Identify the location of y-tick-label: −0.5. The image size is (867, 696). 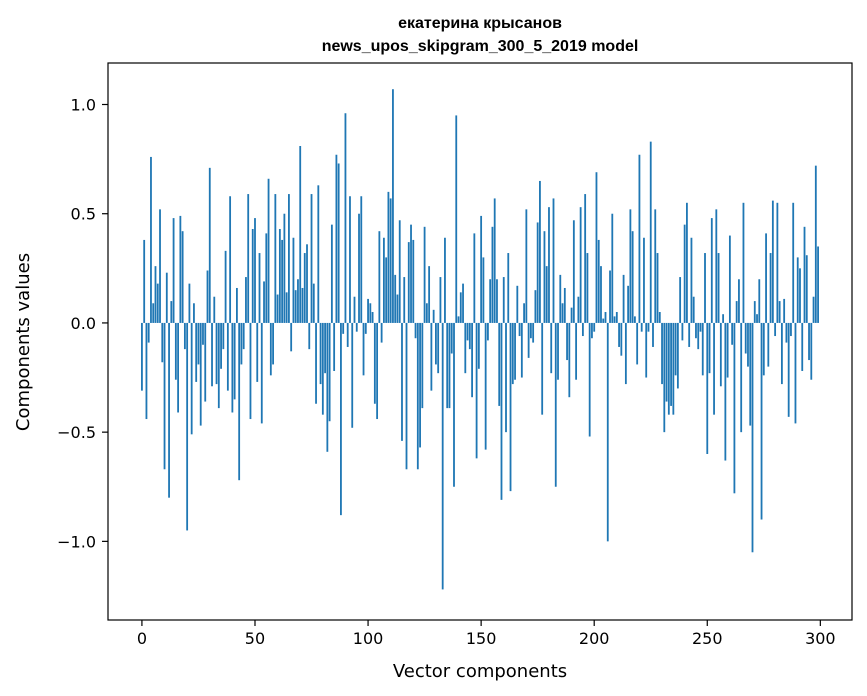
(76, 432).